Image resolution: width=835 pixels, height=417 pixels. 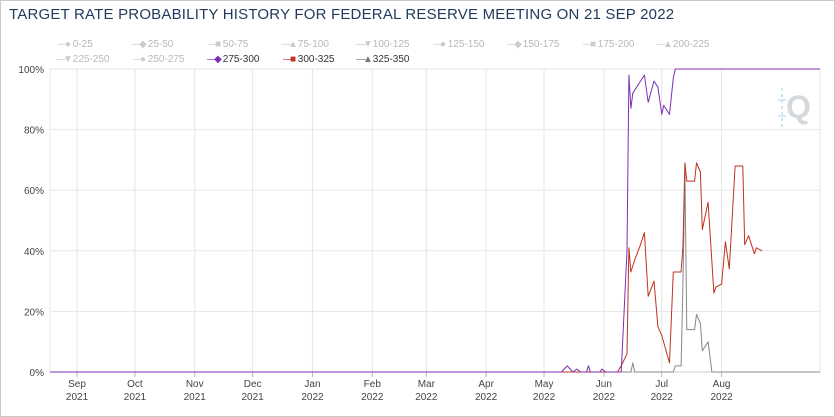 What do you see at coordinates (798, 107) in the screenshot?
I see `svg-text: Q` at bounding box center [798, 107].